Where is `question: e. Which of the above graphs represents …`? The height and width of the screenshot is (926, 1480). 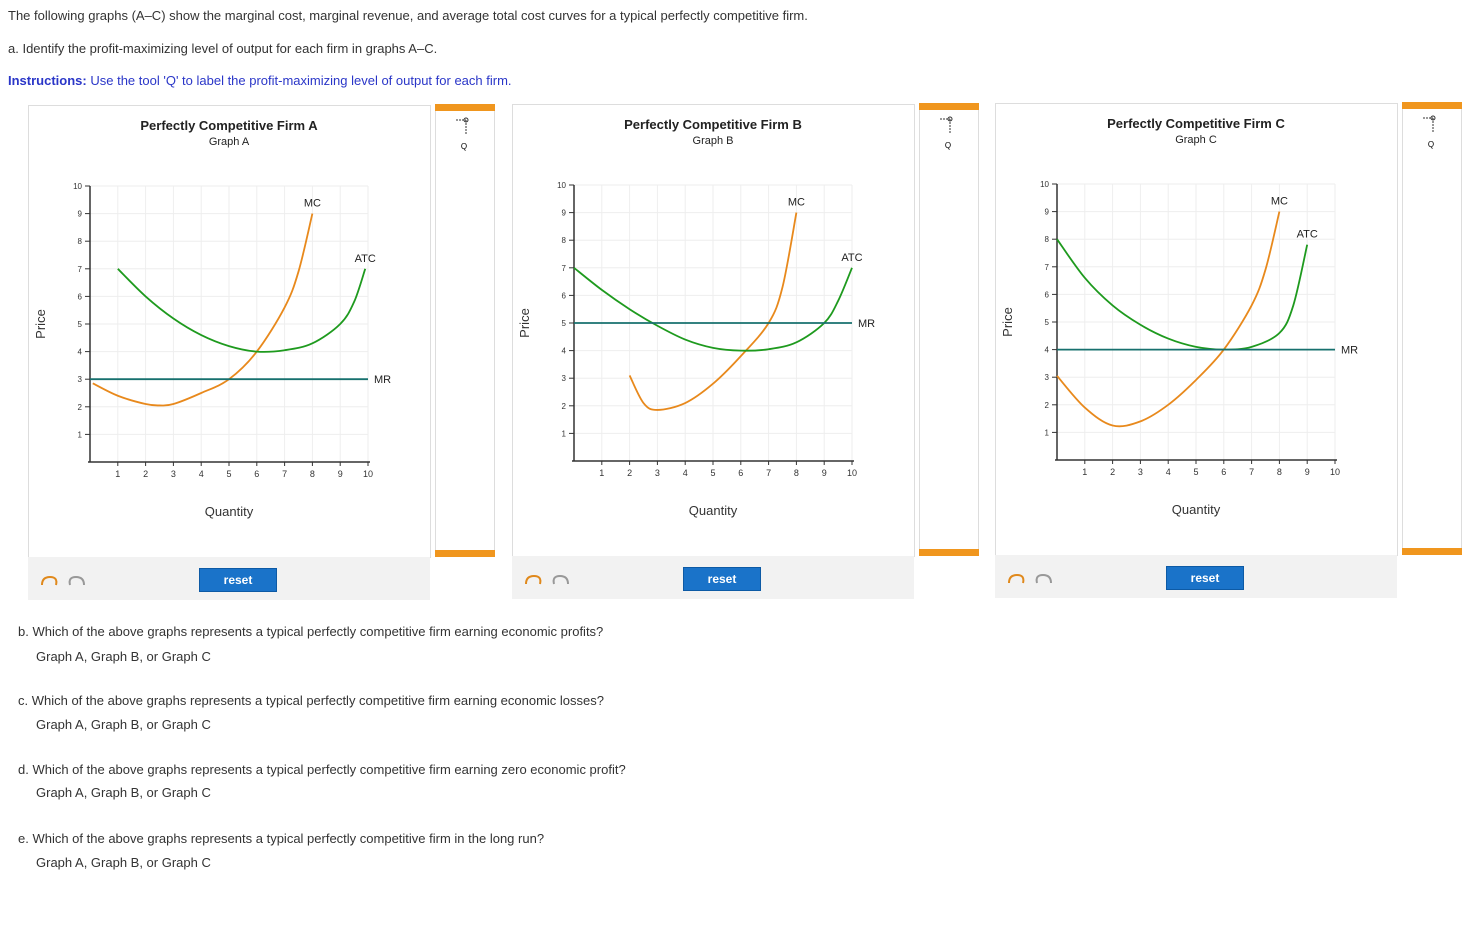
question: e. Which of the above graphs represents … is located at coordinates (281, 838).